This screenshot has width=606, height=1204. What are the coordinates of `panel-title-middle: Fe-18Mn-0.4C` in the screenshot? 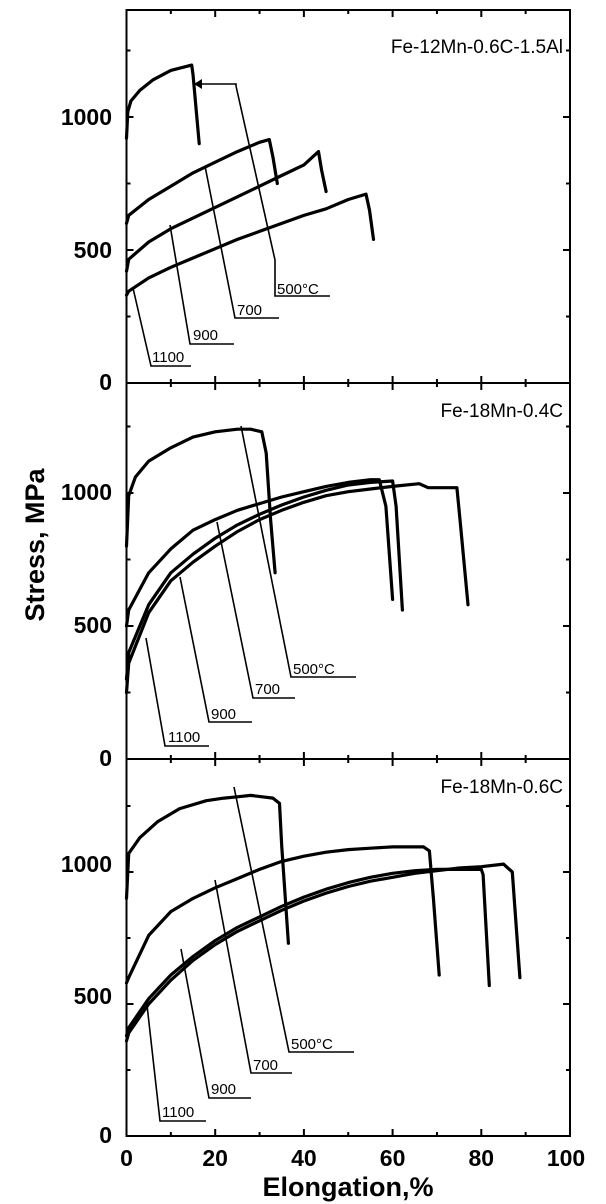 It's located at (502, 411).